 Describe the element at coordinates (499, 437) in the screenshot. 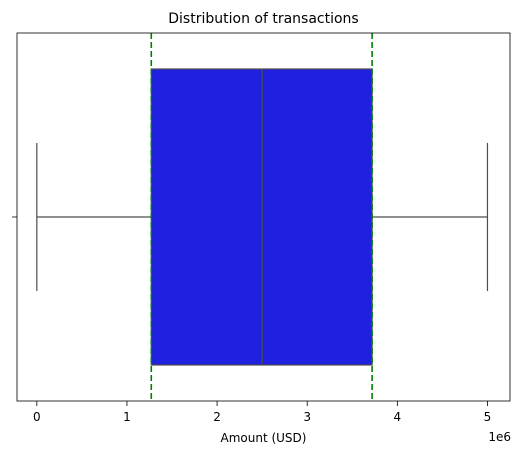

I see `x-axis-offset-label: 1e6` at that location.